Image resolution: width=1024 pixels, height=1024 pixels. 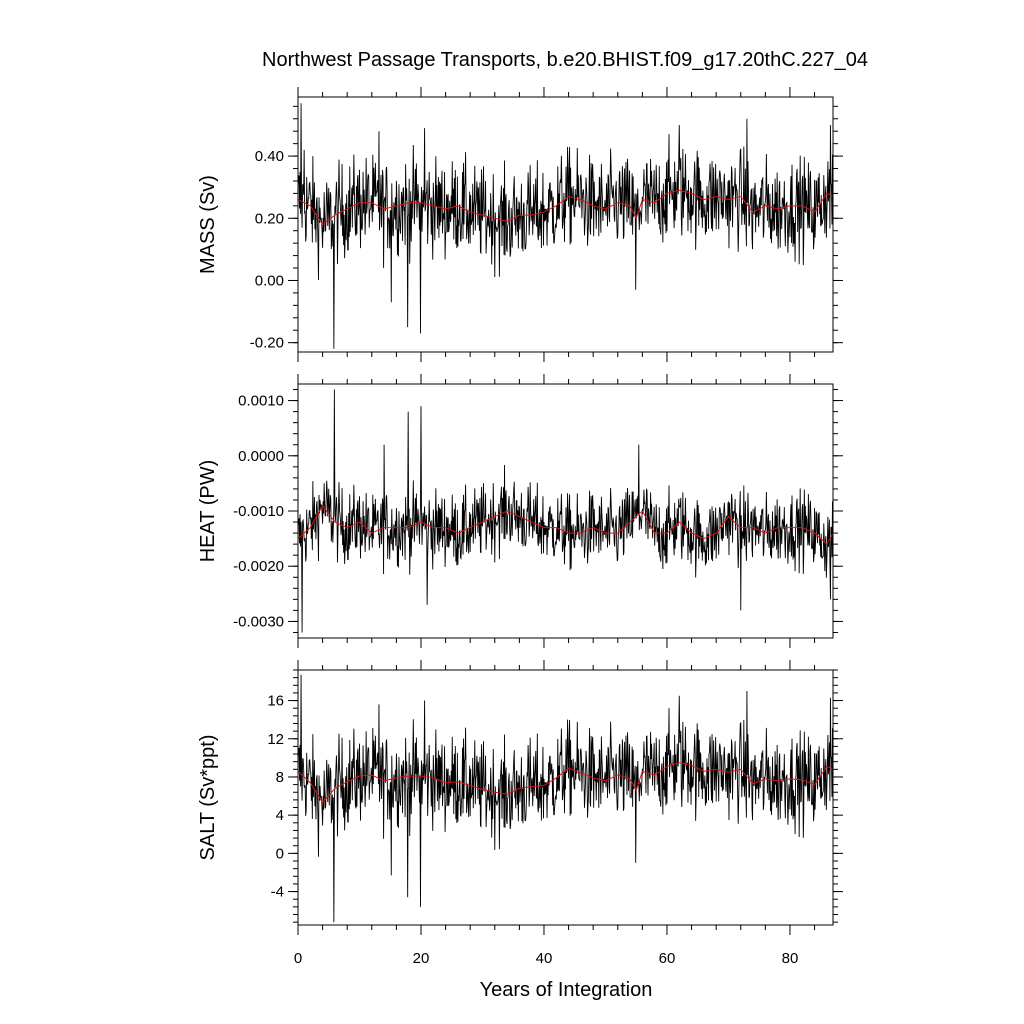 What do you see at coordinates (269, 280) in the screenshot?
I see `y-tick-label: 0.00` at bounding box center [269, 280].